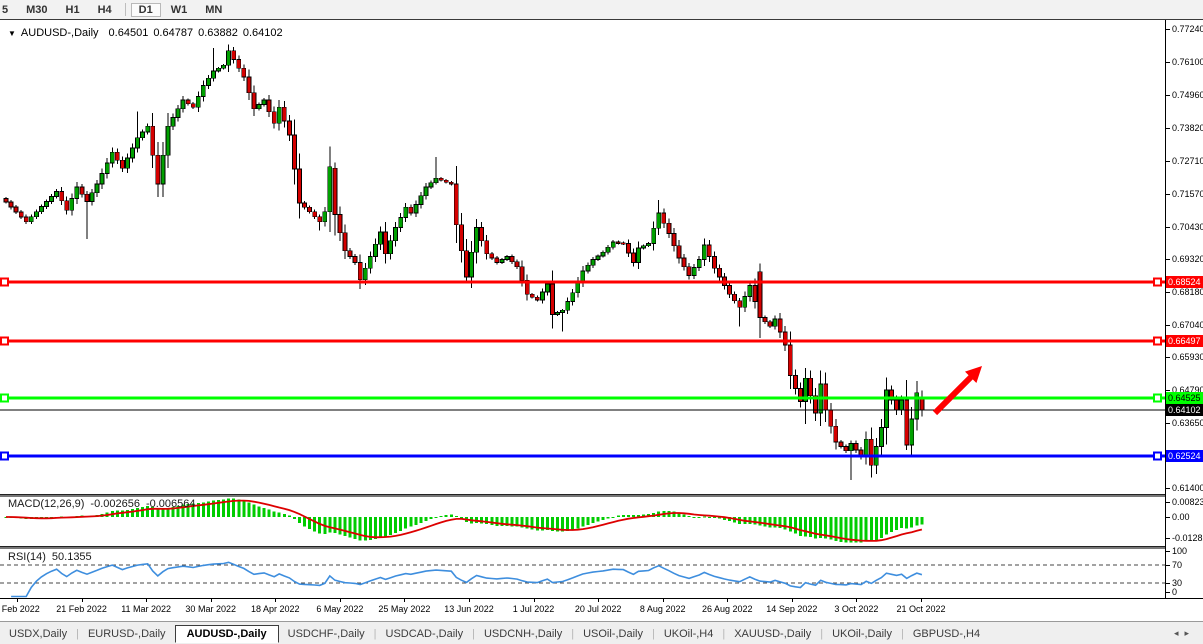 The height and width of the screenshot is (644, 1203). Describe the element at coordinates (946, 633) in the screenshot. I see `chart-tab-GBPUSD-H4: GBPUSD-,H4` at that location.